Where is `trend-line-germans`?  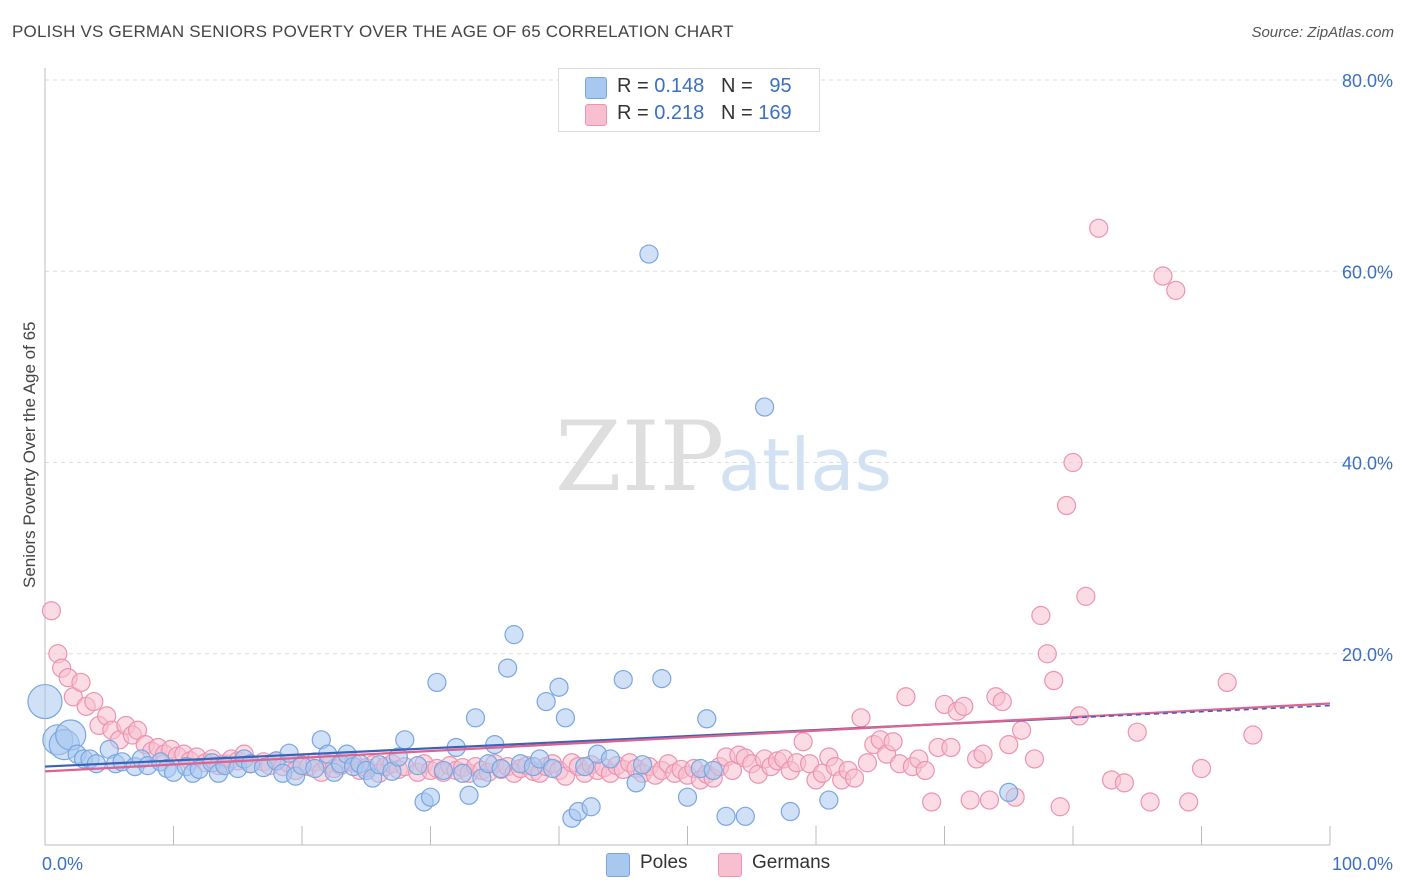
trend-line-germans is located at coordinates (687, 737).